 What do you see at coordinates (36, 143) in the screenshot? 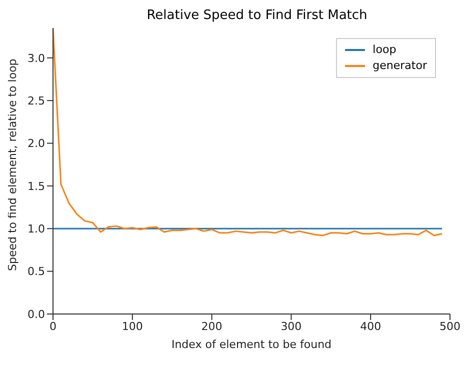
I see `y-tick-label: 2.0` at bounding box center [36, 143].